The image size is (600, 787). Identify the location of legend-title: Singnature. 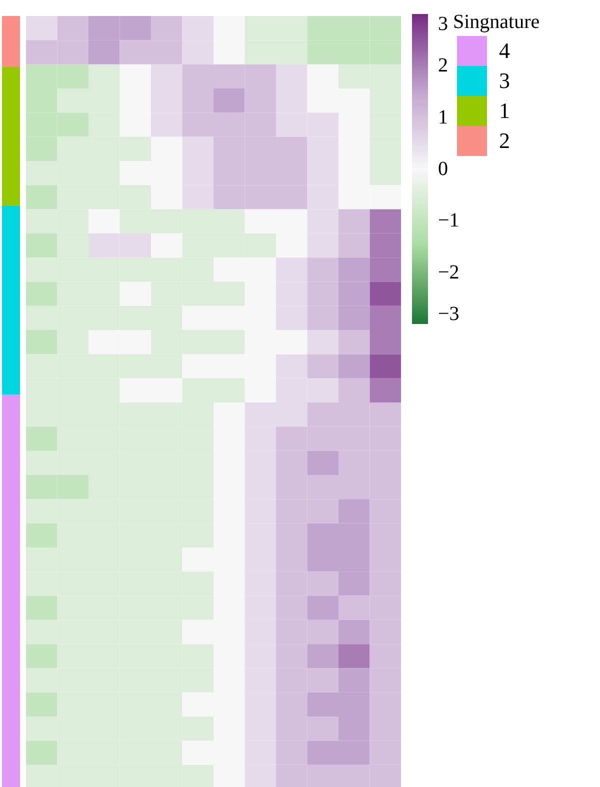
(496, 22).